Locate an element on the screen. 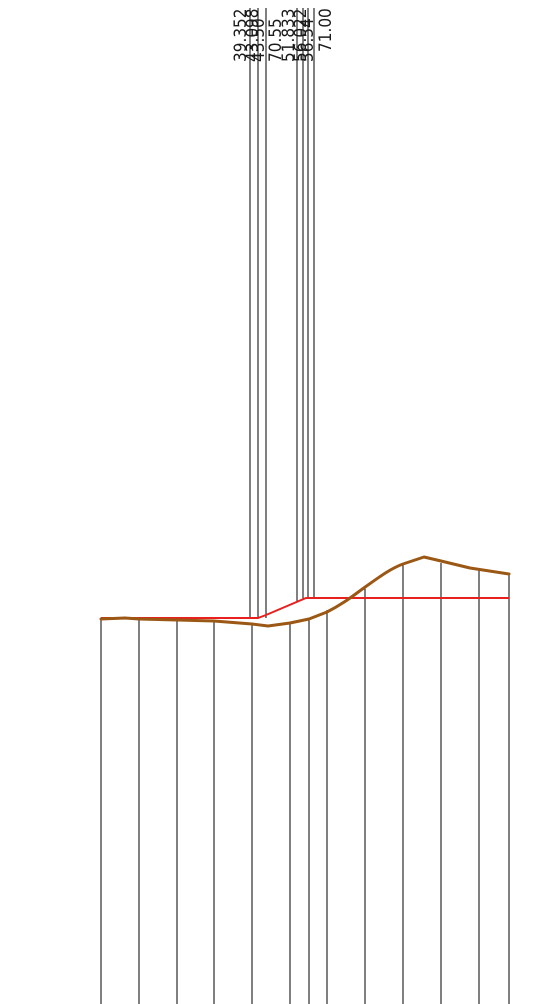  elevation-label: 71.00 is located at coordinates (326, 30).